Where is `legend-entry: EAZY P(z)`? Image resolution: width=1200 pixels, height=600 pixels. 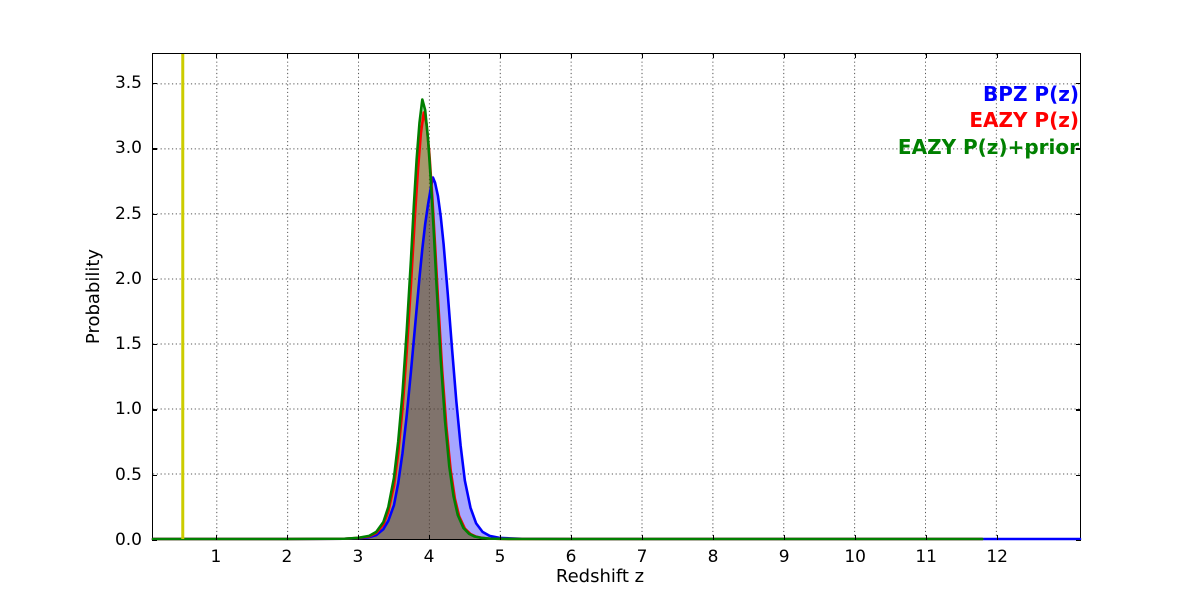 legend-entry: EAZY P(z) is located at coordinates (1024, 120).